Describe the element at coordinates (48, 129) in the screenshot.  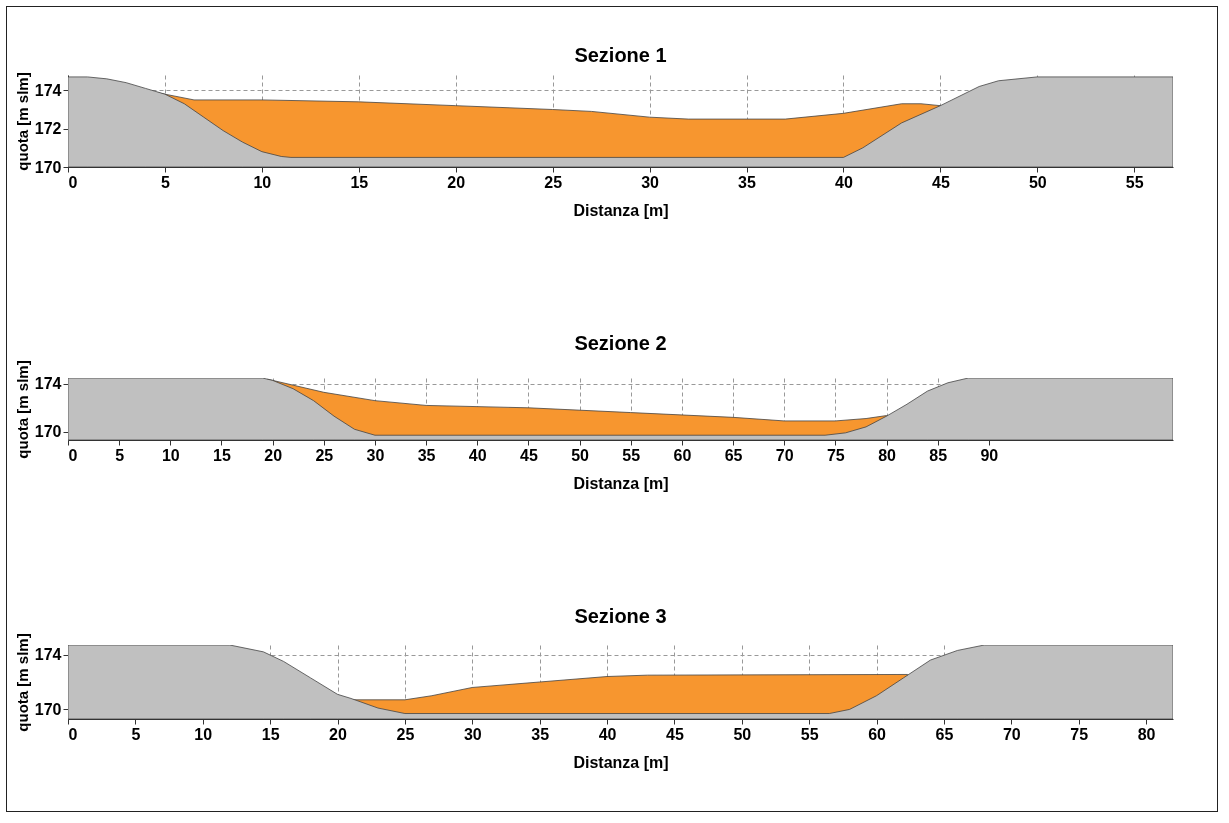
I see `y-tick-label: 172` at that location.